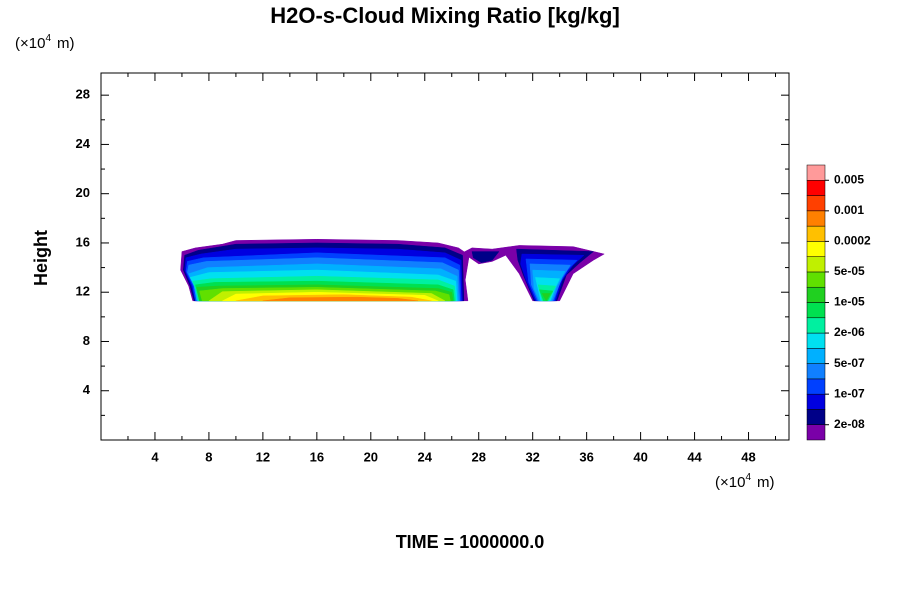 This screenshot has width=900, height=600. I want to click on y-axis-label: Height, so click(41, 258).